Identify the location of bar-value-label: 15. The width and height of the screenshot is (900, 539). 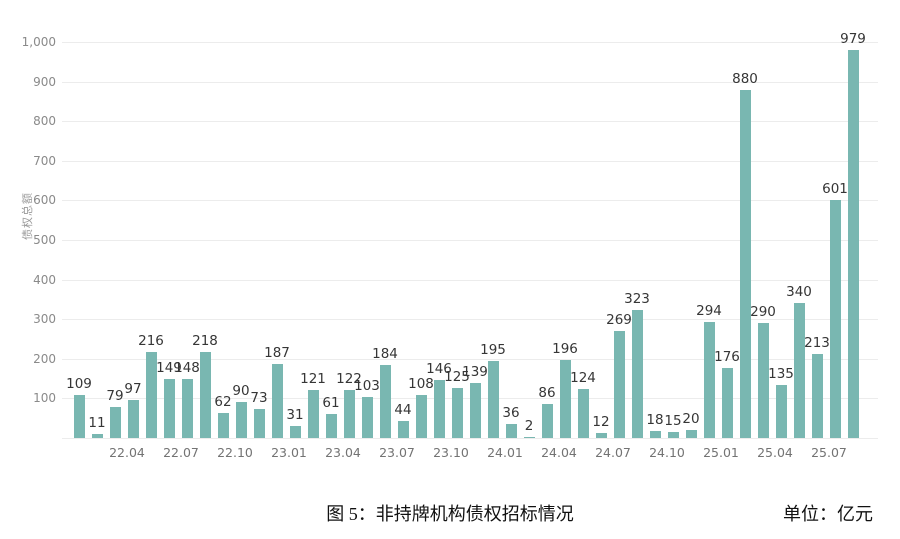
(673, 421).